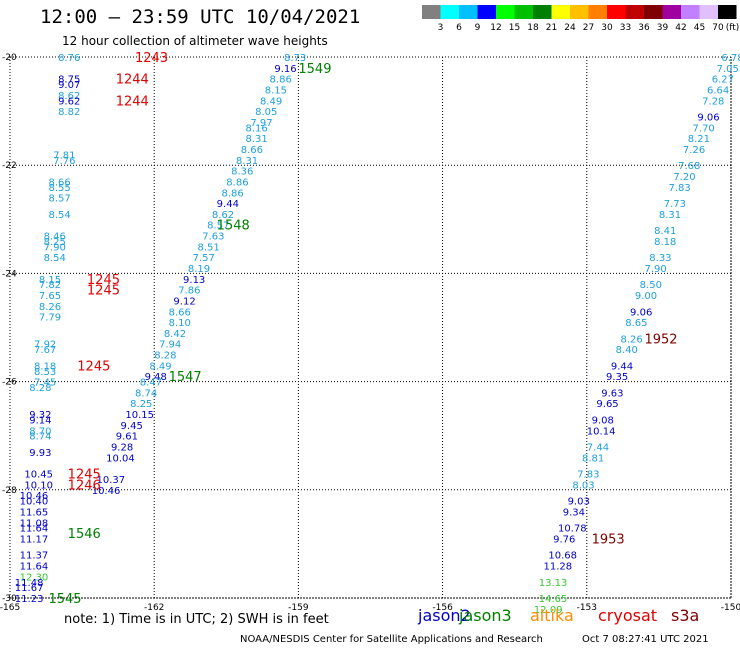  What do you see at coordinates (103, 280) in the screenshot?
I see `pass-time-label: 1245` at bounding box center [103, 280].